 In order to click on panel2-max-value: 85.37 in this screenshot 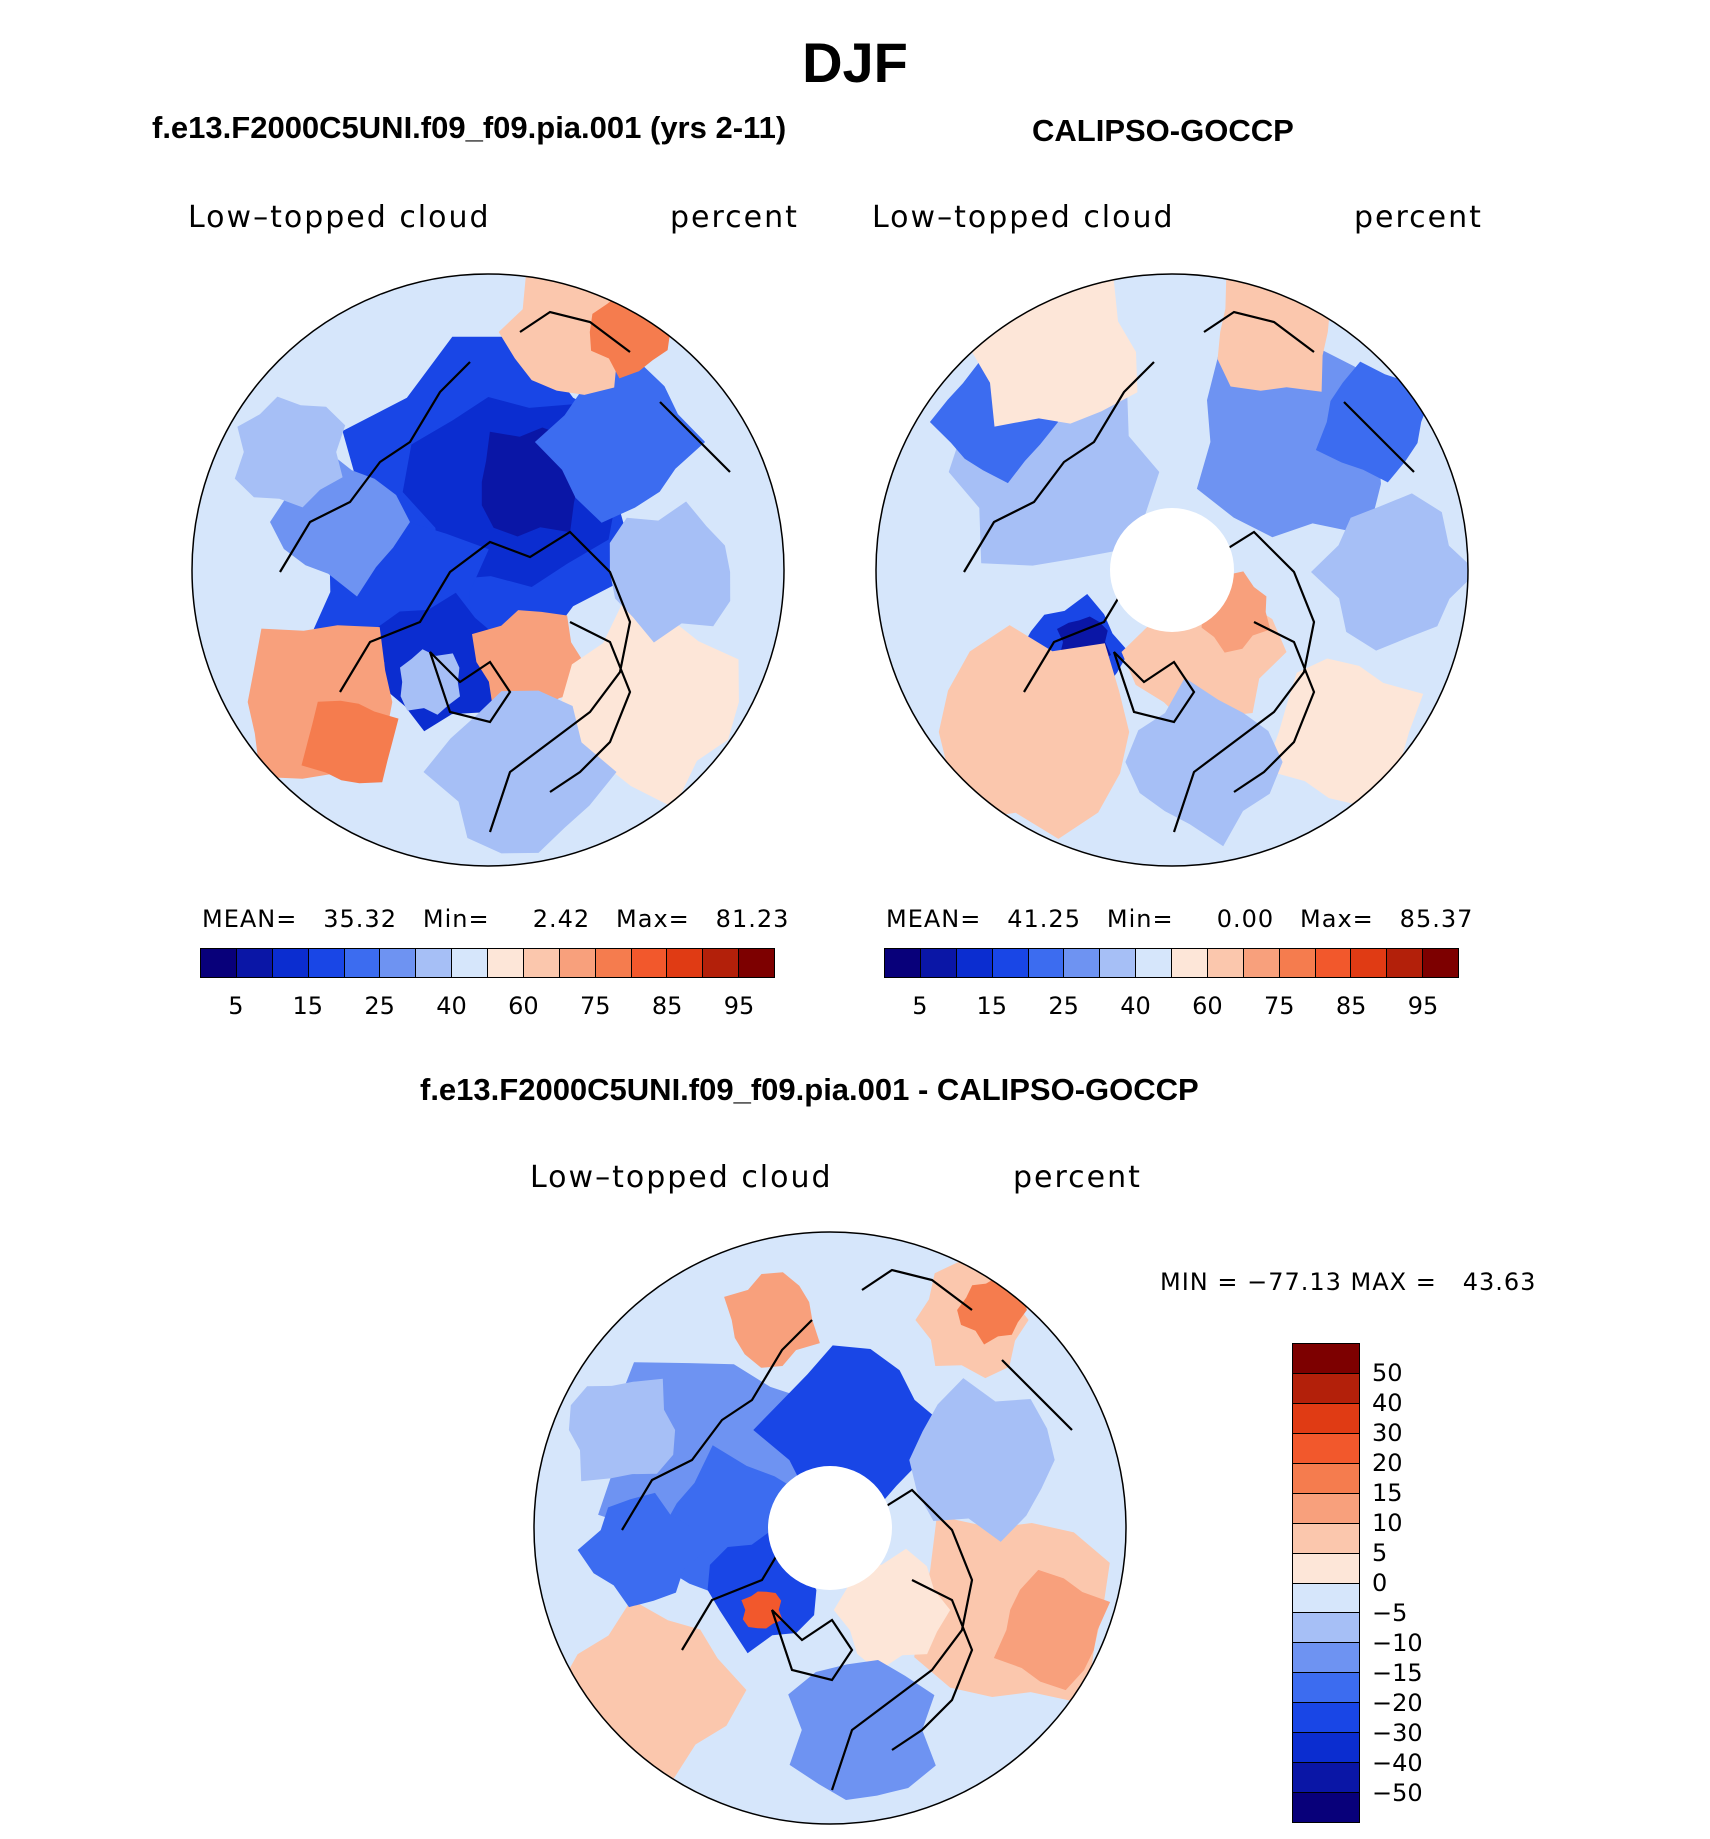, I will do `click(1436, 919)`.